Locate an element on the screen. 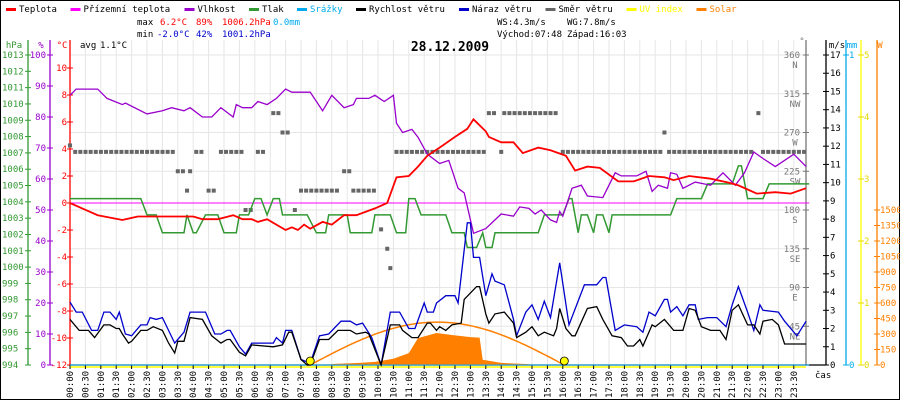 This screenshot has width=900, height=400. time-label: 21:30 is located at coordinates (733, 384).